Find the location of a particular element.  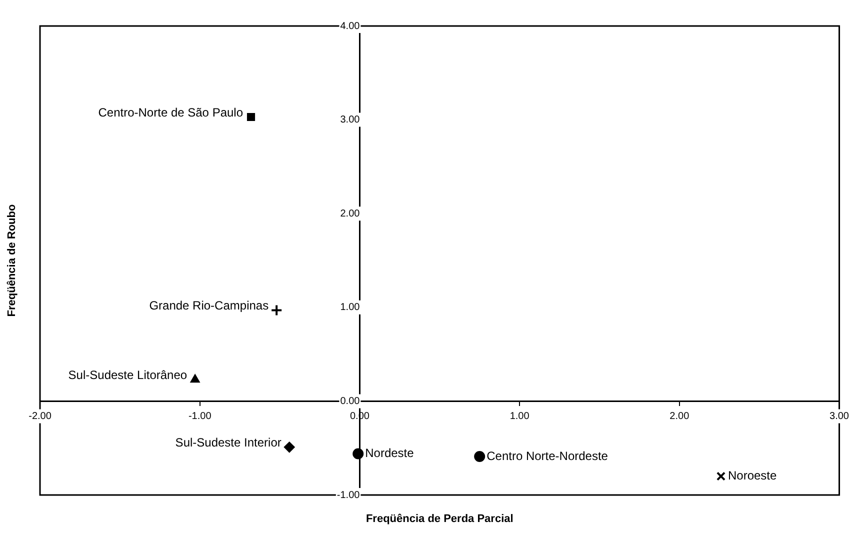

series-label: Centro Norte-Nordeste is located at coordinates (547, 455).